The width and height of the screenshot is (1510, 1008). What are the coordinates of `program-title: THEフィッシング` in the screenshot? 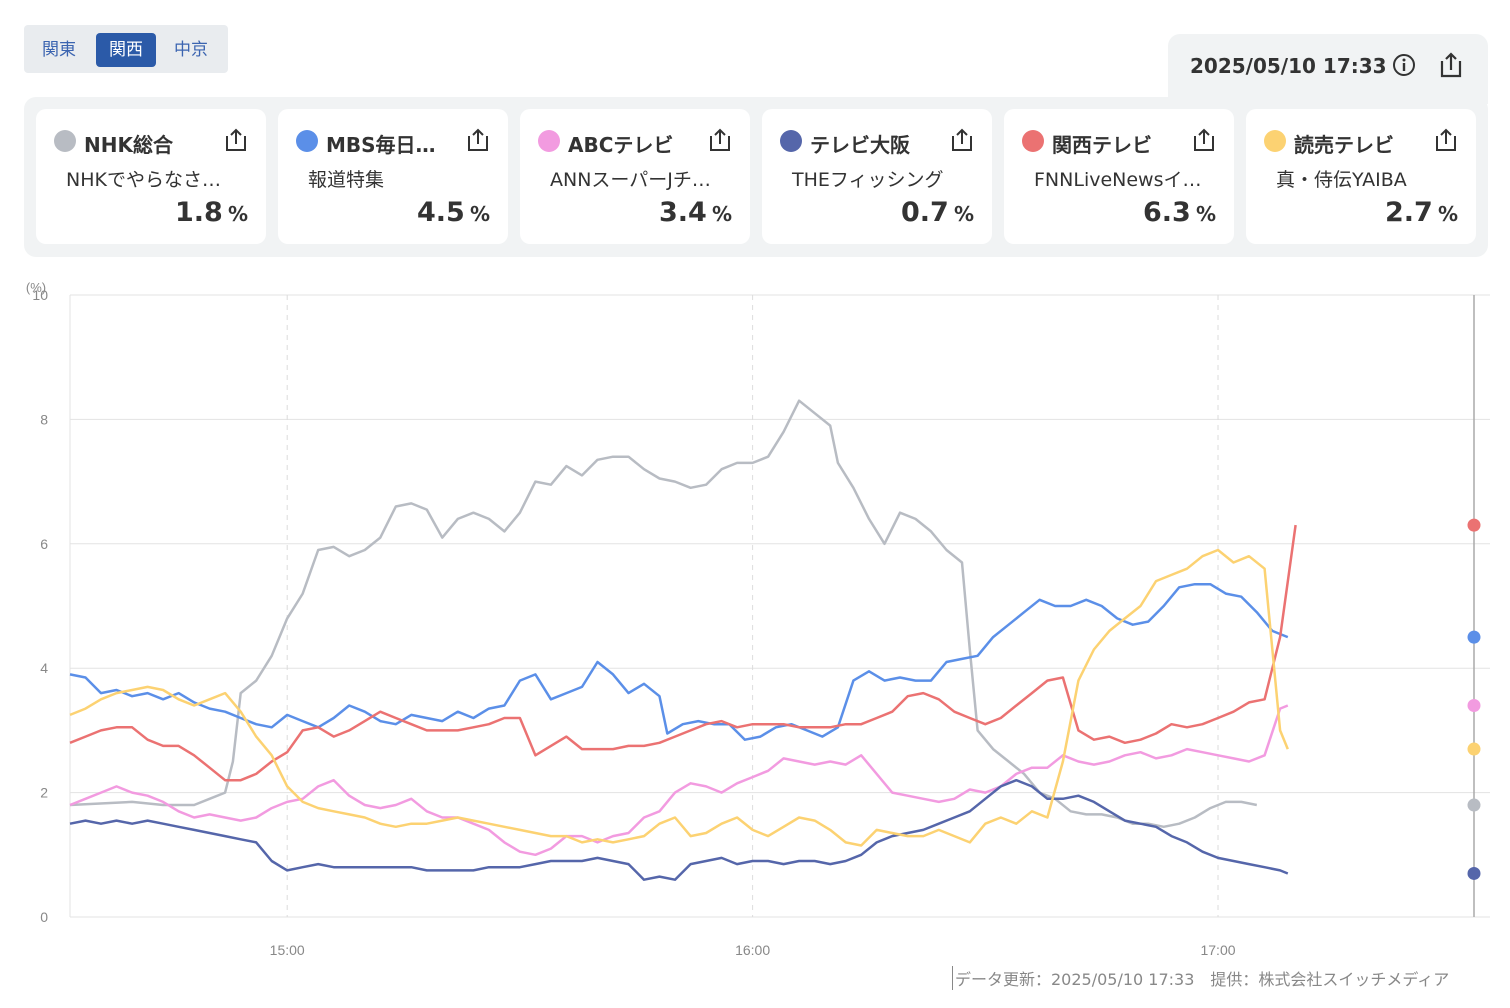 It's located at (868, 180).